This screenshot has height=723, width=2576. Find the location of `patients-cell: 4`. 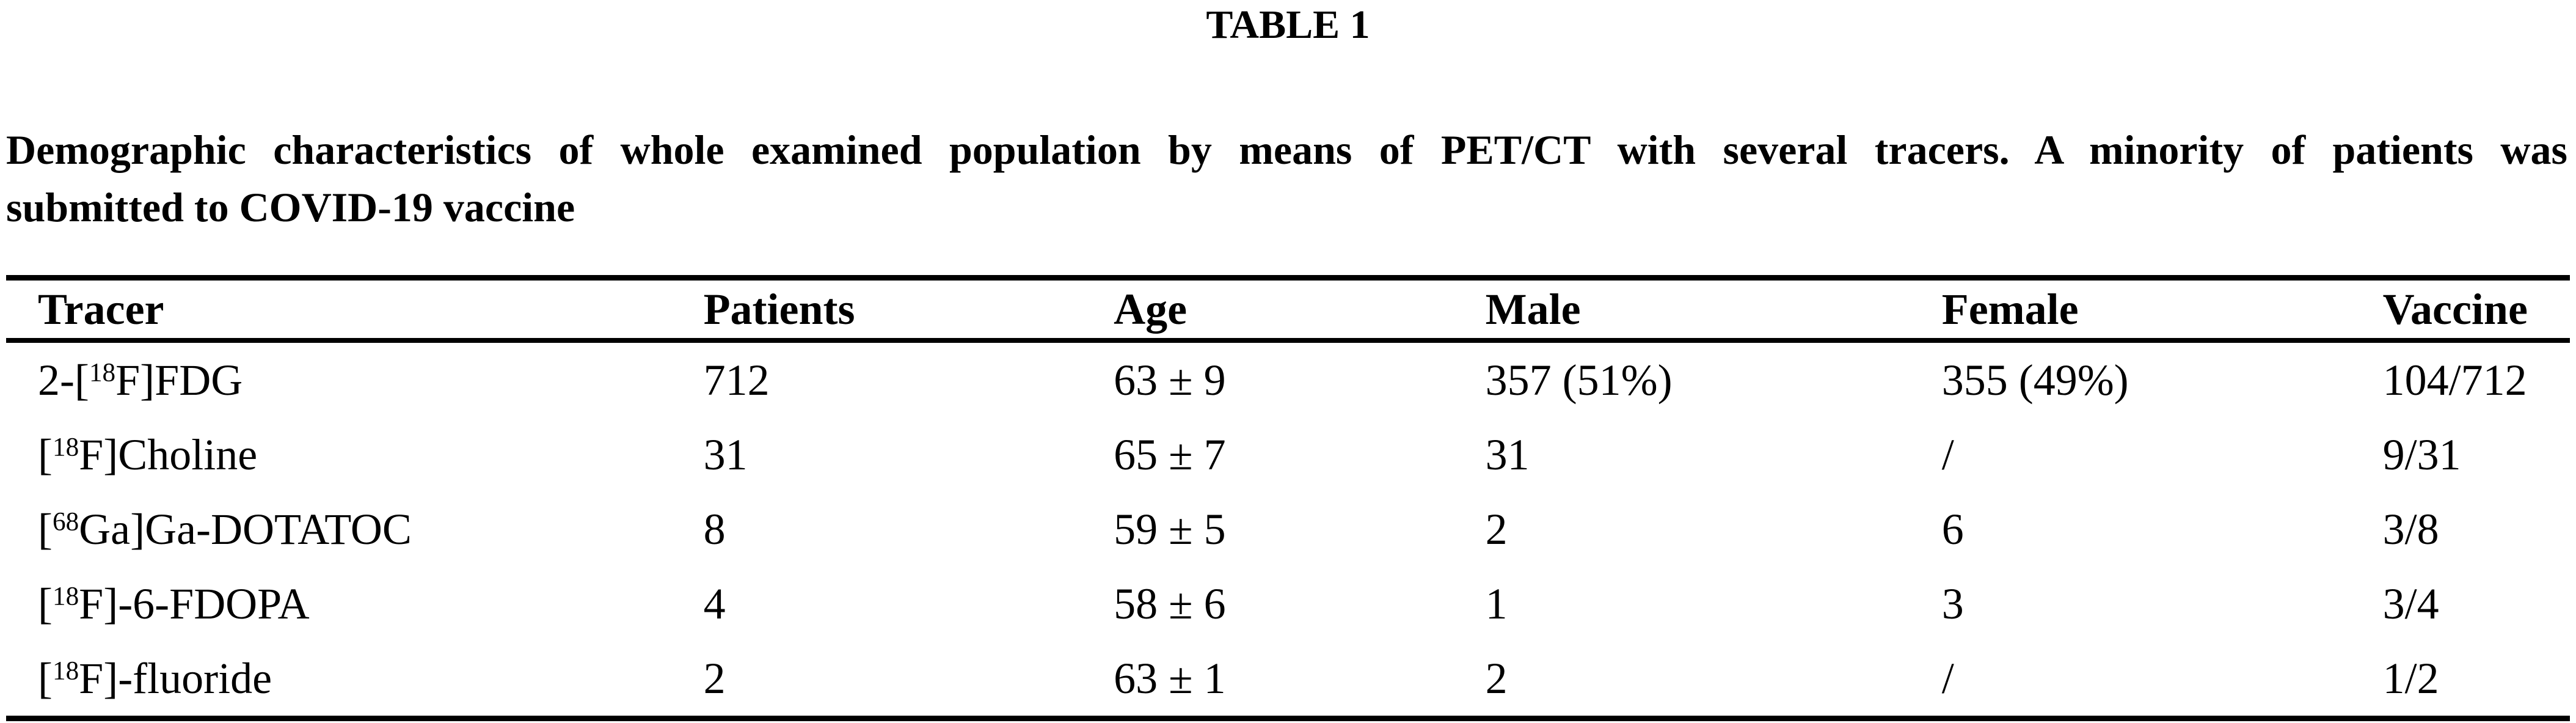

patients-cell: 4 is located at coordinates (714, 603).